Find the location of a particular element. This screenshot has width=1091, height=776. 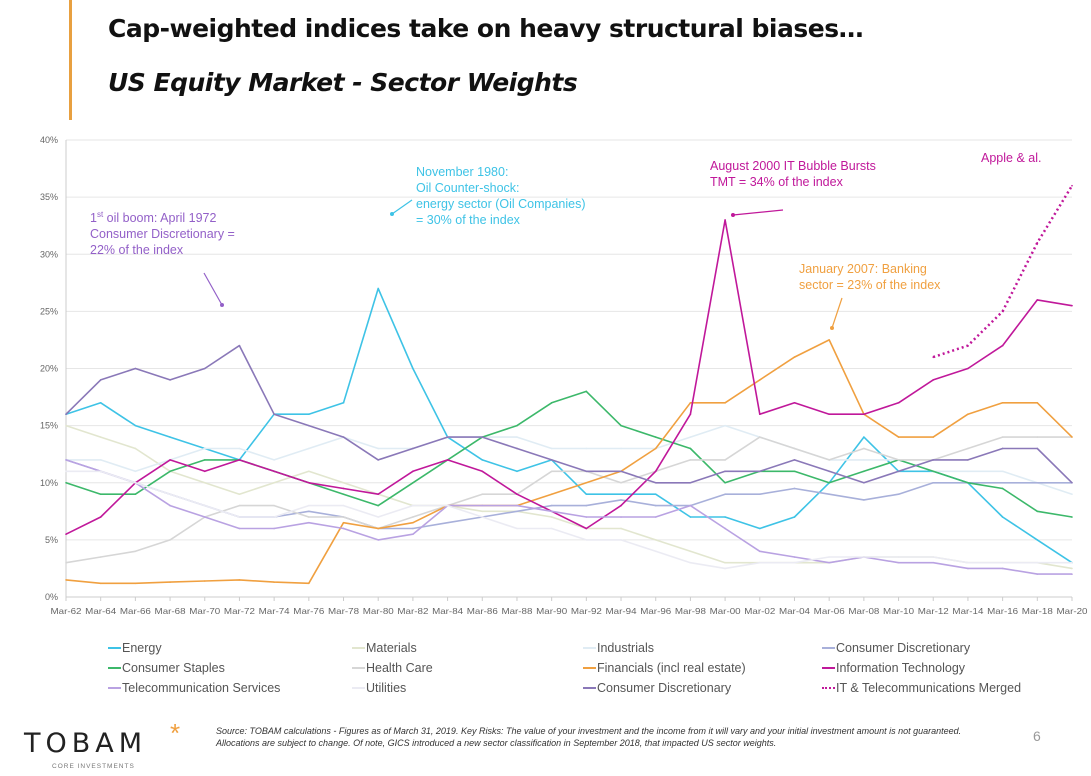

legend-item: Telecommunication Services is located at coordinates (194, 688).